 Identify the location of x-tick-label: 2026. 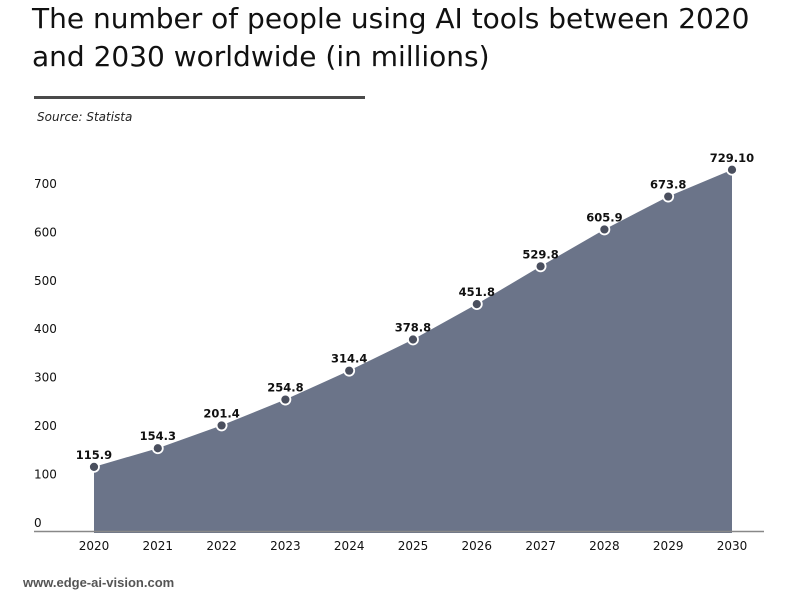
(477, 546).